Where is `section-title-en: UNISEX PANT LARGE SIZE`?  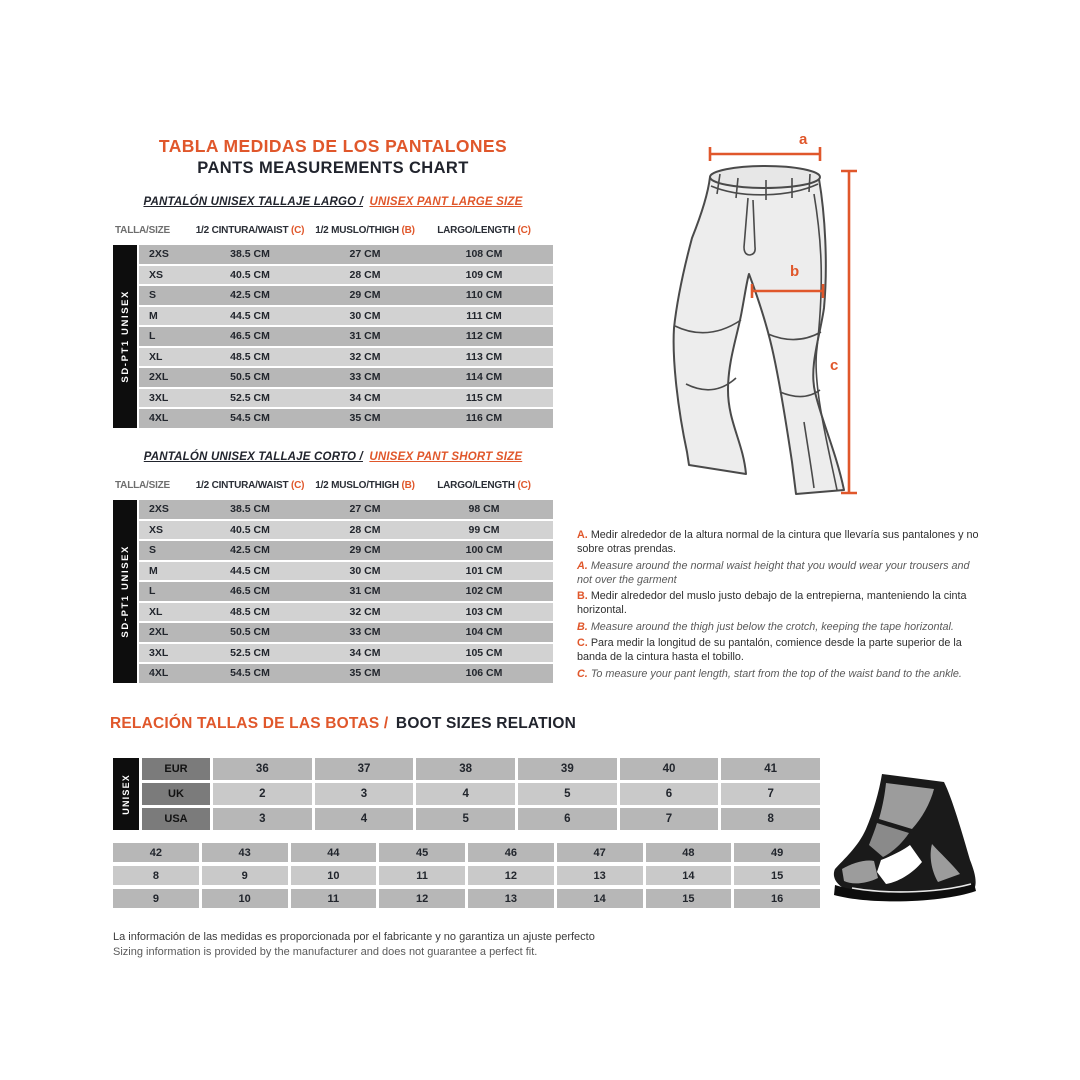 section-title-en: UNISEX PANT LARGE SIZE is located at coordinates (446, 202).